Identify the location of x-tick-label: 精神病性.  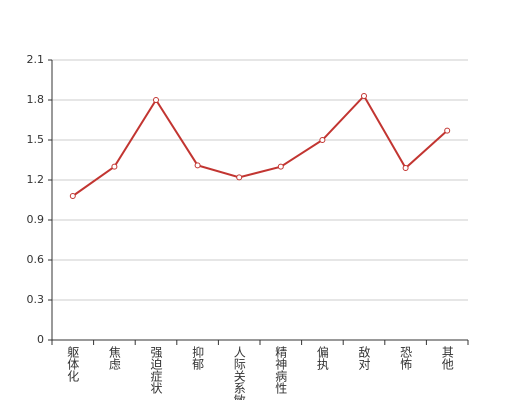
(281, 370).